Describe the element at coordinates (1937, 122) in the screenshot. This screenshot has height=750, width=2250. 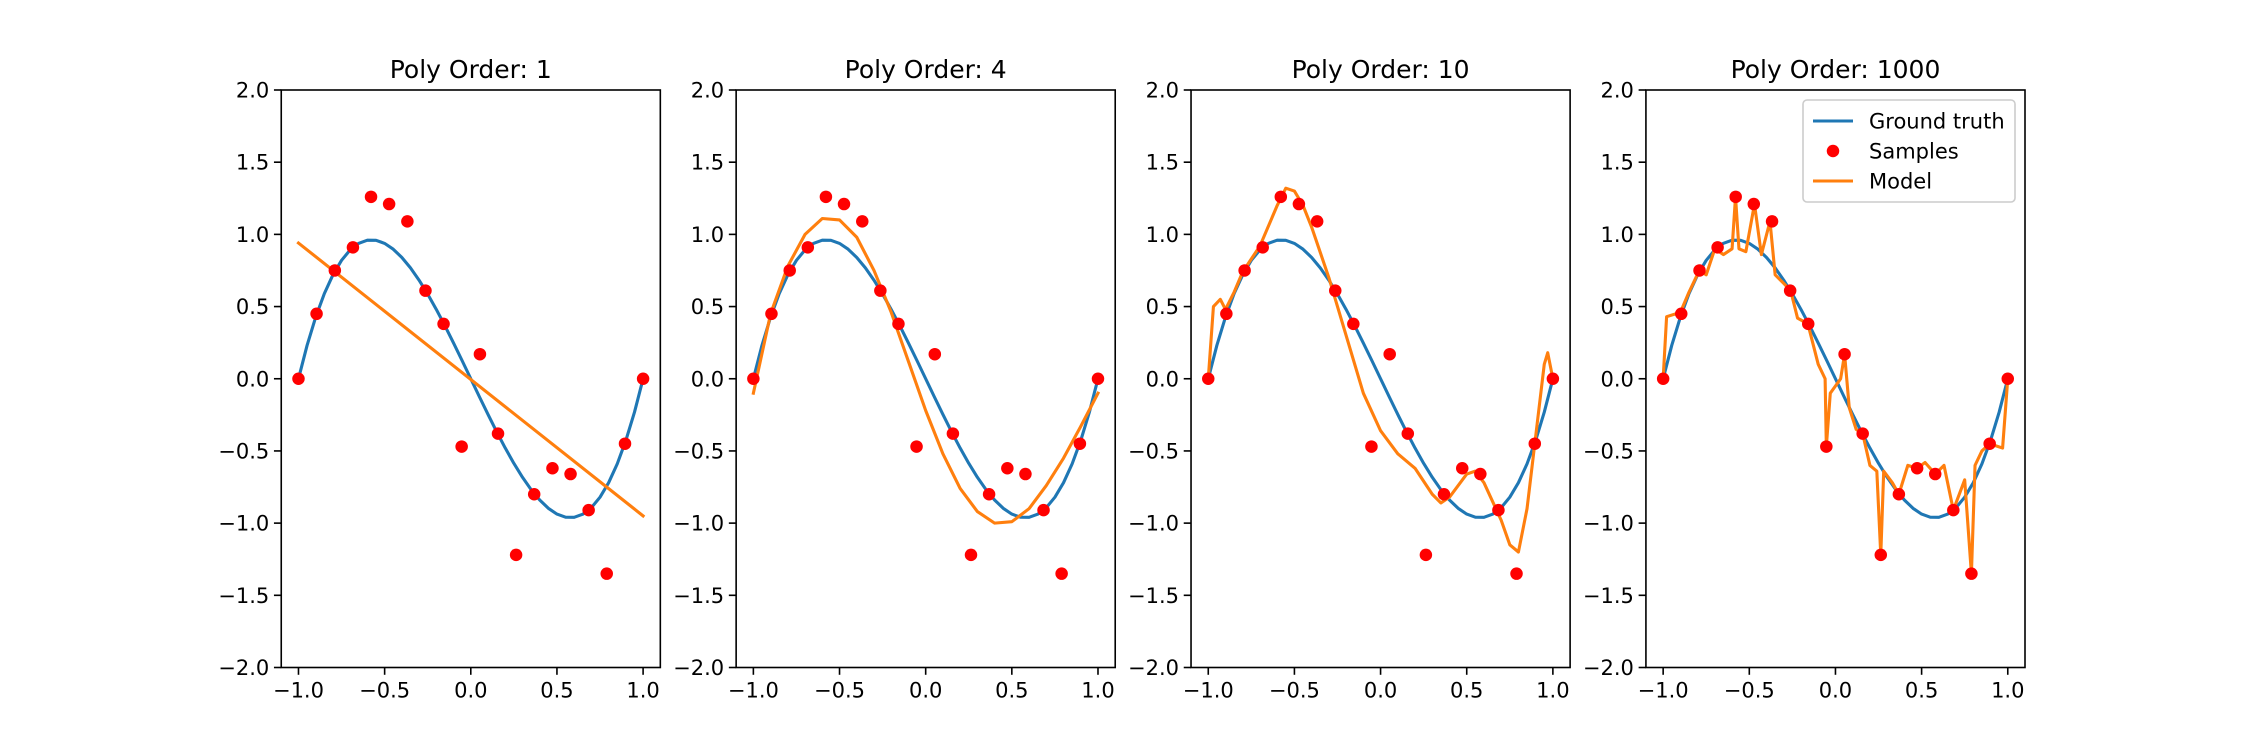
I see `legend-label: Ground truth` at that location.